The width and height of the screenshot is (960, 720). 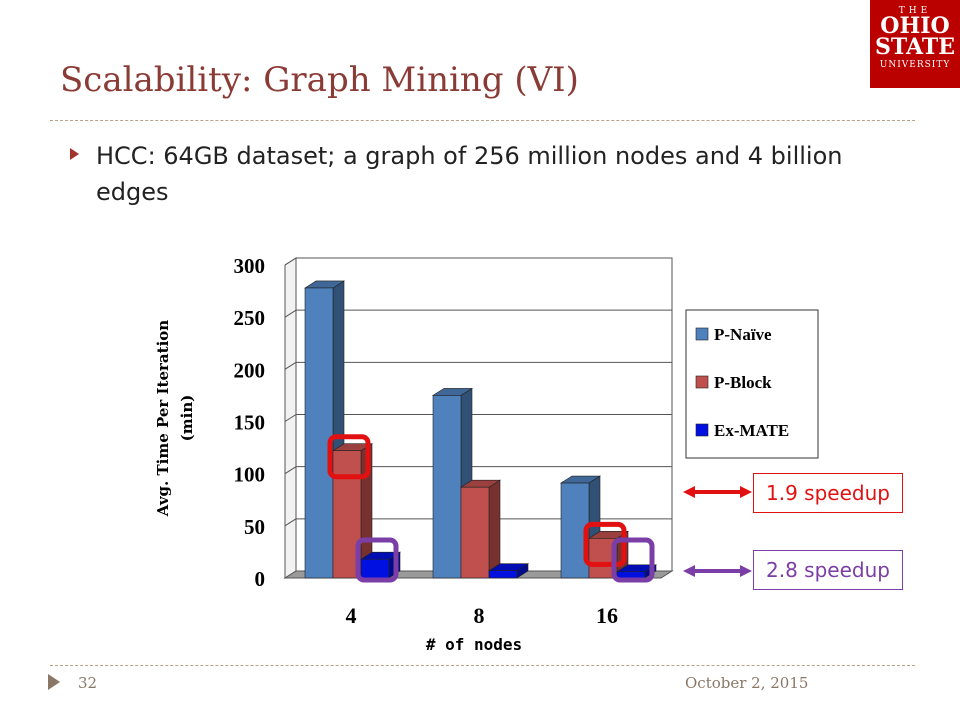 I want to click on logo-university: UNIVERSITY, so click(x=915, y=65).